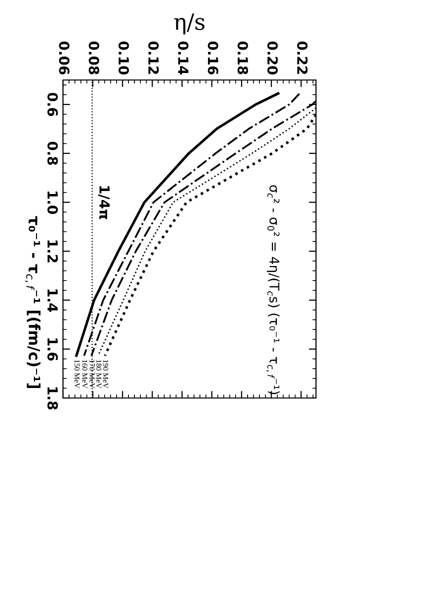 The image size is (424, 600). Describe the element at coordinates (273, 289) in the screenshot. I see `text: σ$_{c}$² - σ$_{0}$² = 4η/(T$_{c}$s) (τ₀⁻¹ - τ$_{c,f}$⁻¹)` at that location.